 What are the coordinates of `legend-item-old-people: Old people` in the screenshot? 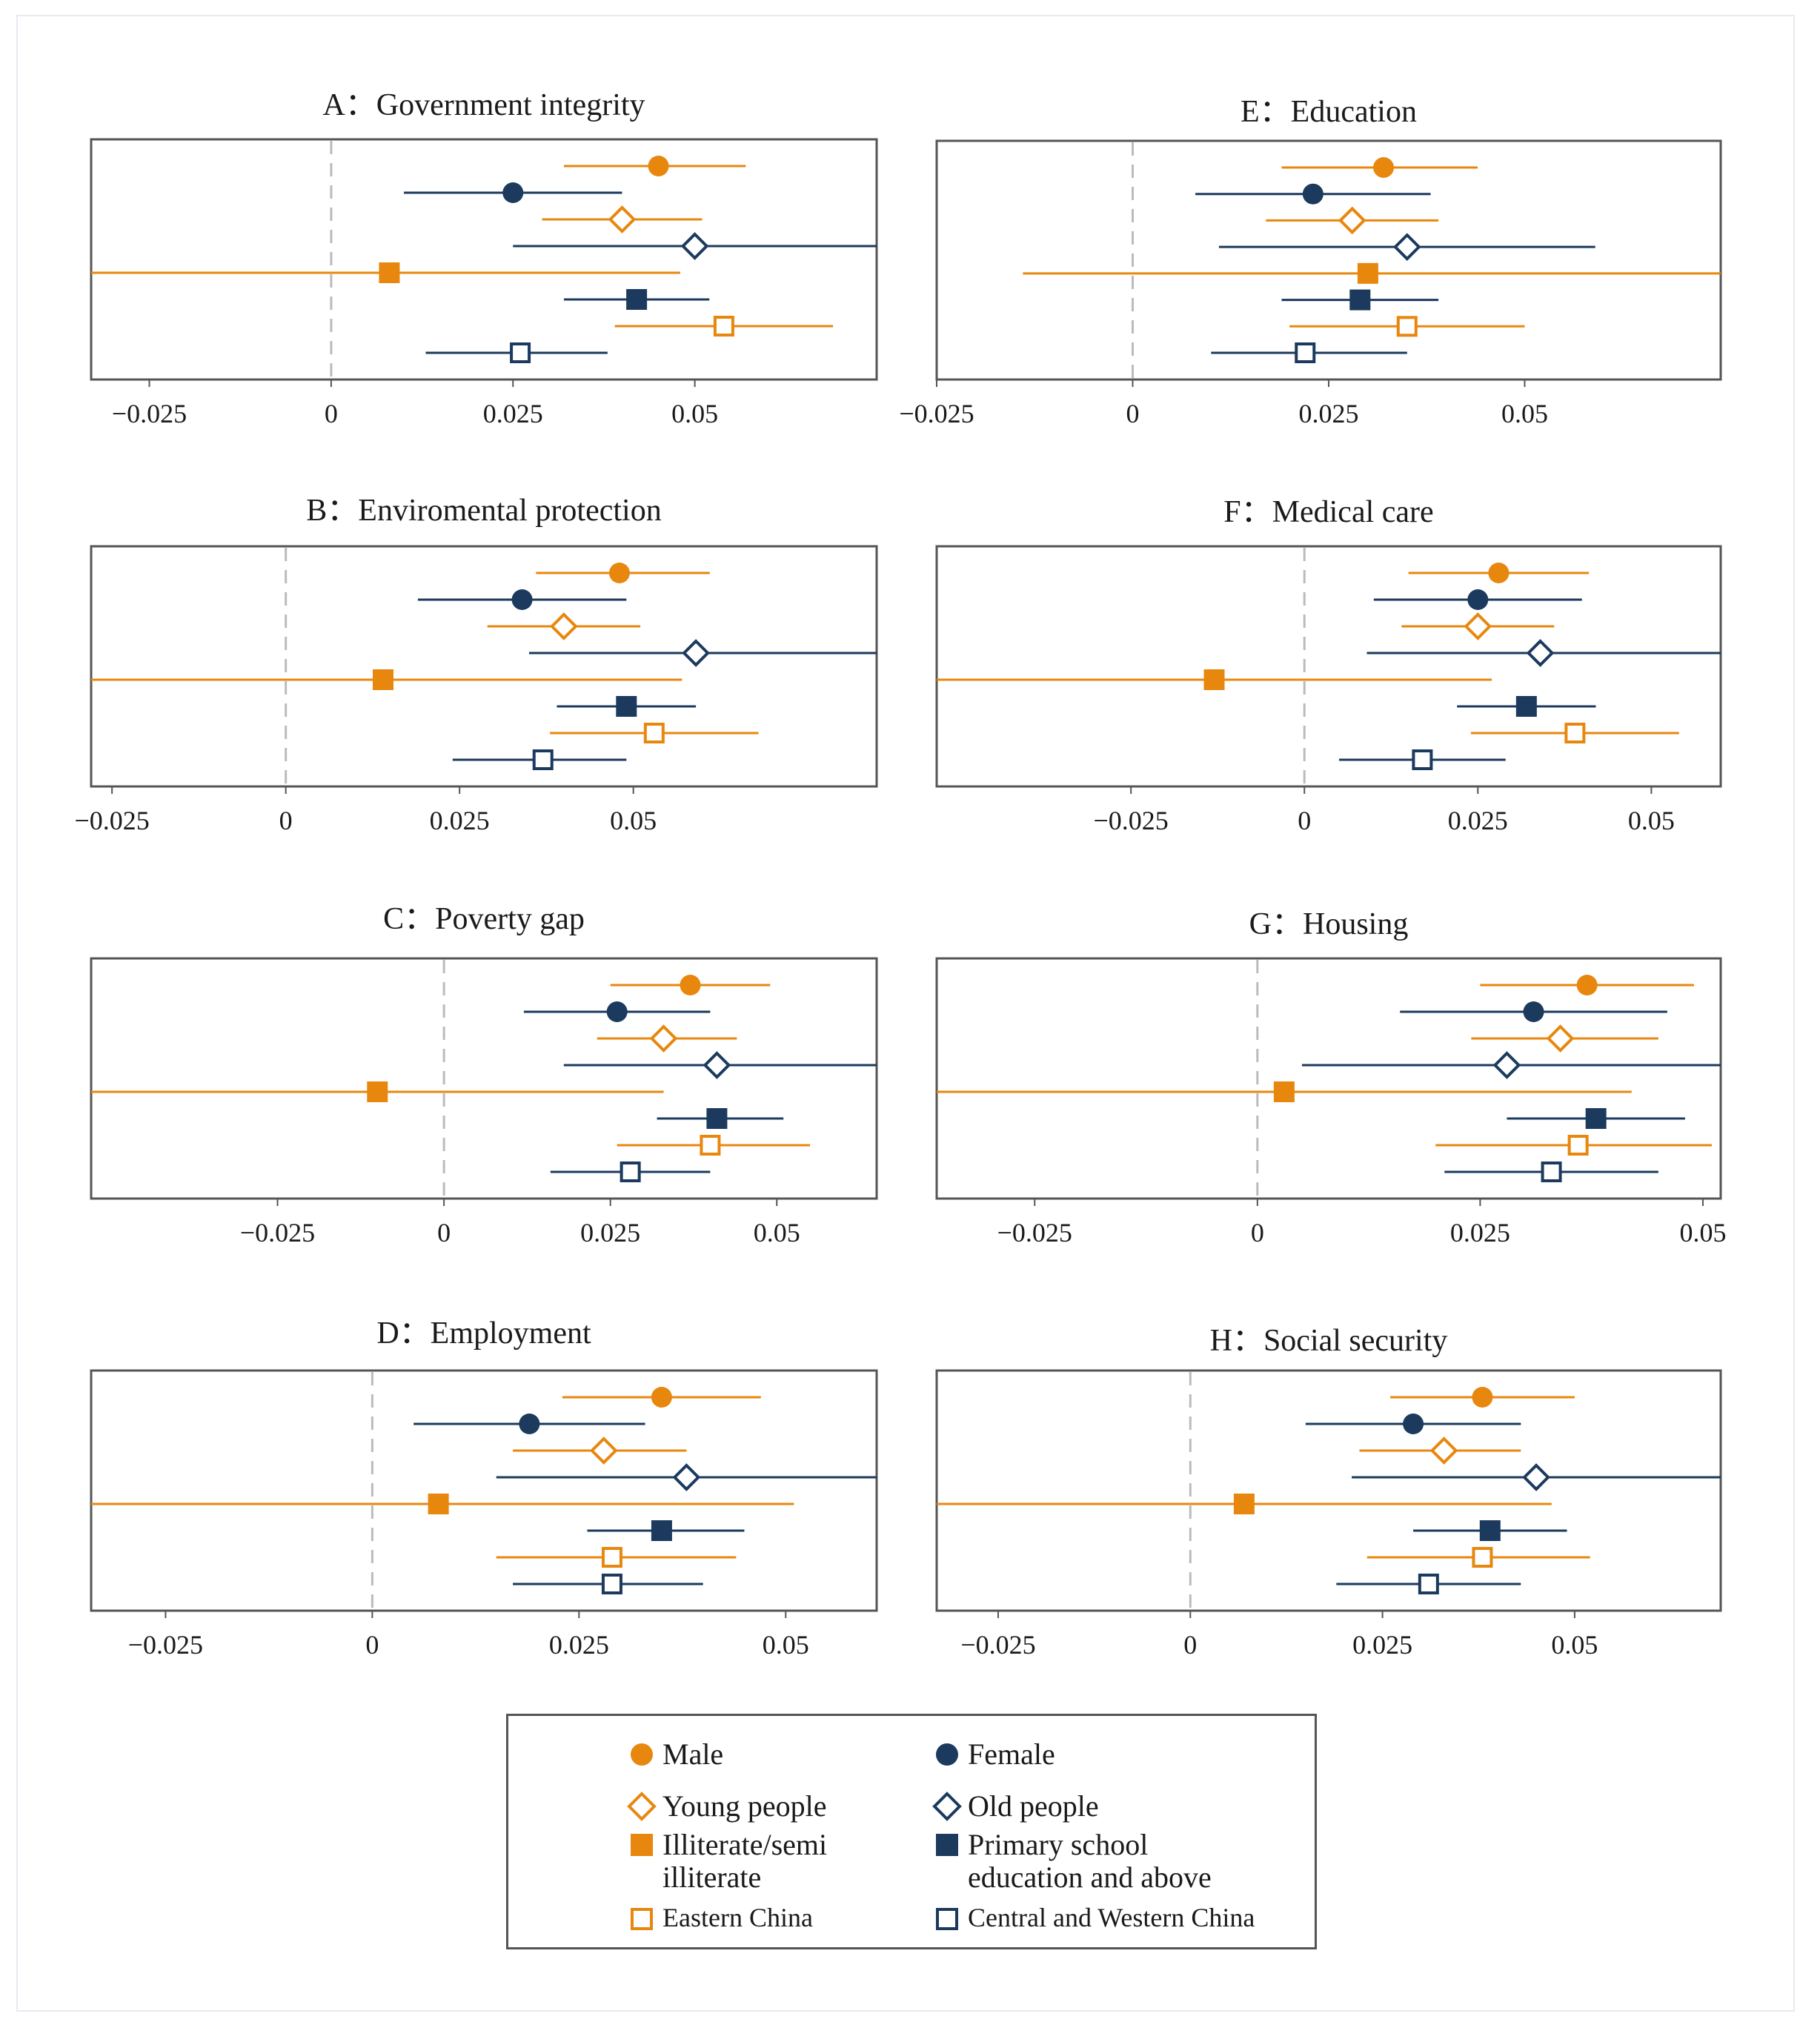 It's located at (1016, 1806).